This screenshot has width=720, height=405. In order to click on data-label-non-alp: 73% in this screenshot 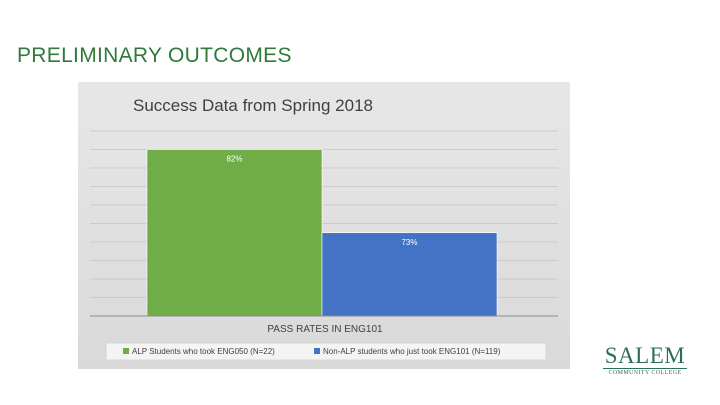, I will do `click(409, 242)`.